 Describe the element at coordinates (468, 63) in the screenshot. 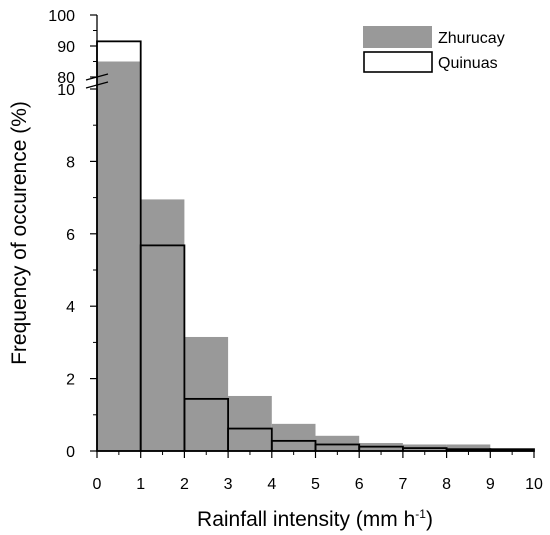

I see `legend-label-quinuas: Quinuas` at that location.